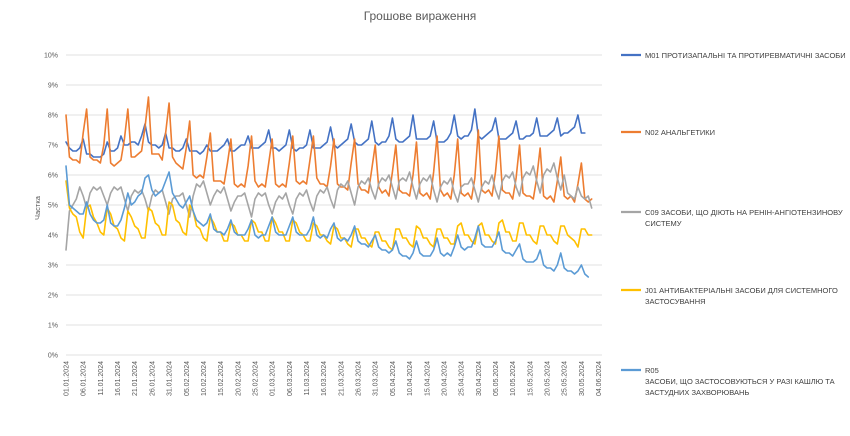 Image resolution: width=850 pixels, height=436 pixels. I want to click on x-tick-label: 06.03.2024, so click(290, 378).